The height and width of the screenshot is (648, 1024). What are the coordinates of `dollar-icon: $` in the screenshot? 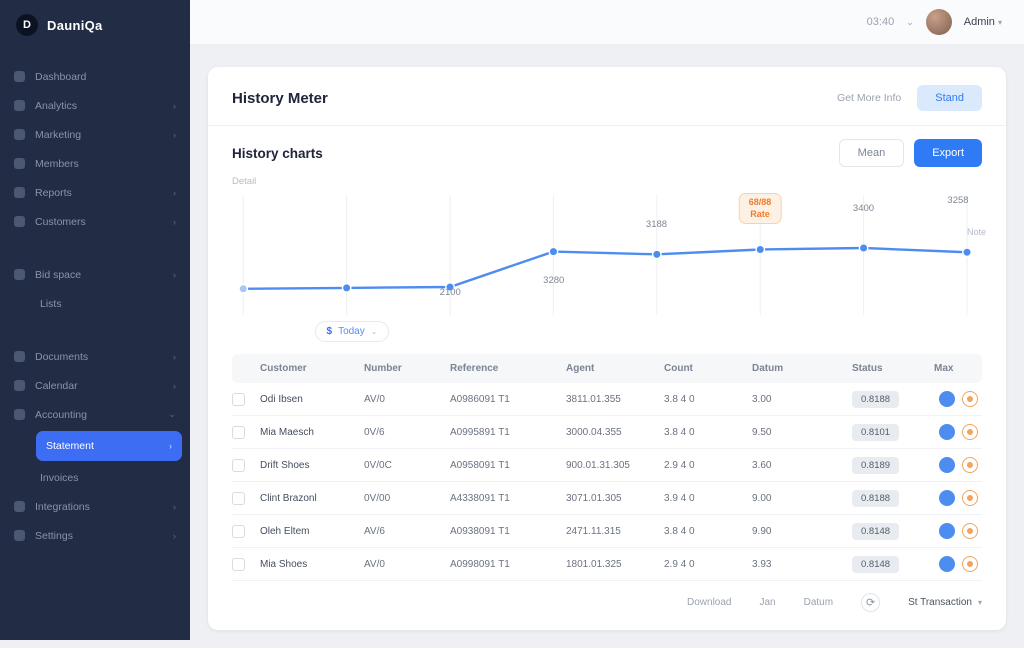 It's located at (329, 331).